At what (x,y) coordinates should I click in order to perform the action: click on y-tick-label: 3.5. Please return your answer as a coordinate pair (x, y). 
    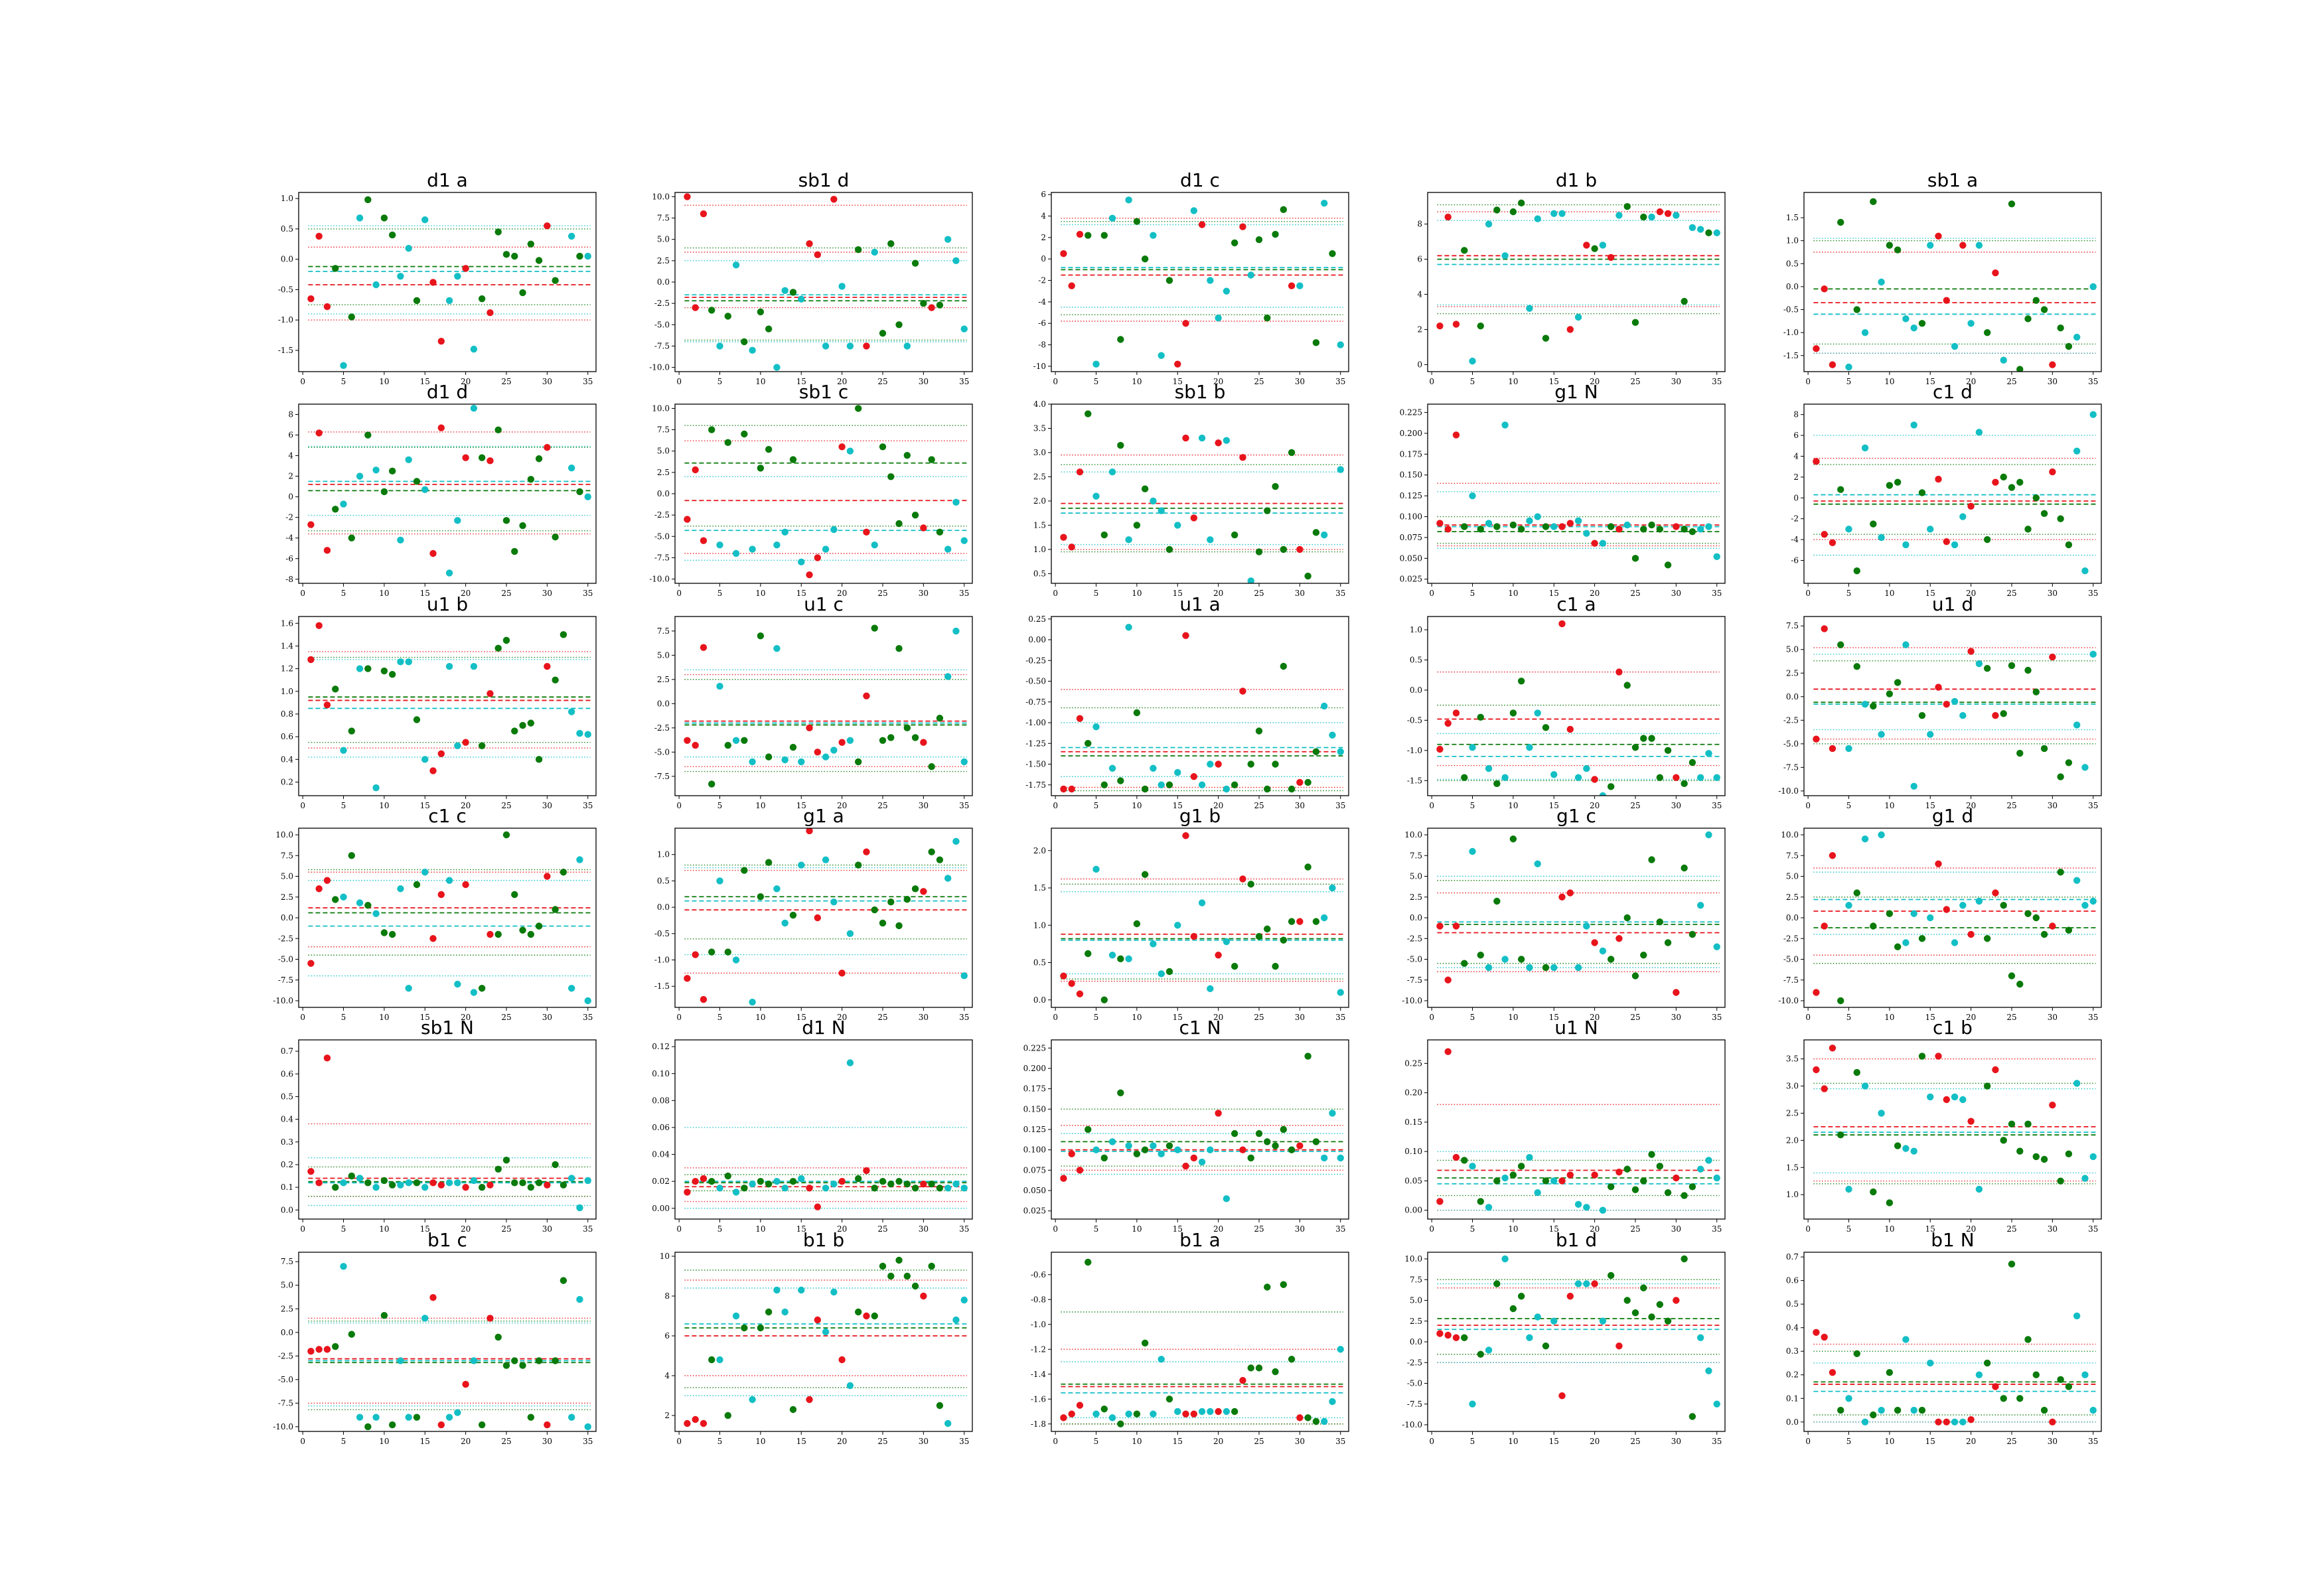
    Looking at the image, I should click on (1039, 428).